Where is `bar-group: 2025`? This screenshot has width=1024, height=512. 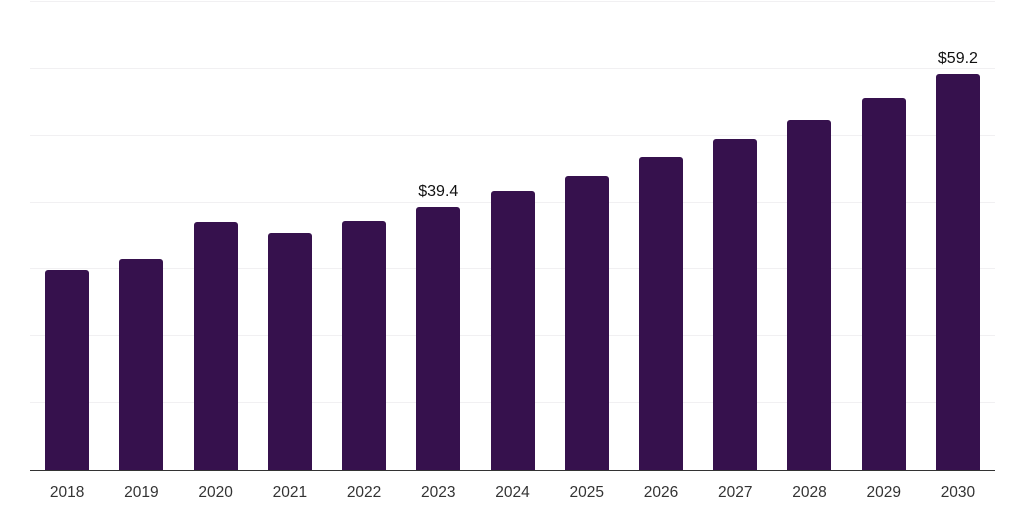
bar-group: 2025 is located at coordinates (587, 251).